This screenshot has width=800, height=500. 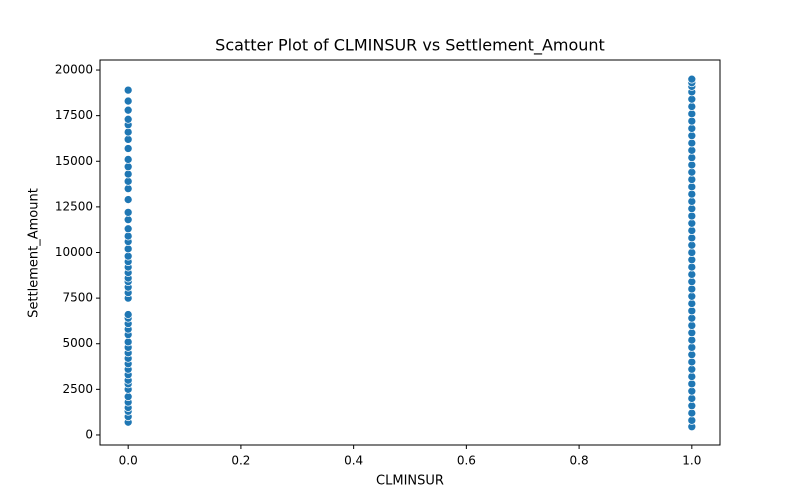 I want to click on x-tick-label: 0.6, so click(x=466, y=461).